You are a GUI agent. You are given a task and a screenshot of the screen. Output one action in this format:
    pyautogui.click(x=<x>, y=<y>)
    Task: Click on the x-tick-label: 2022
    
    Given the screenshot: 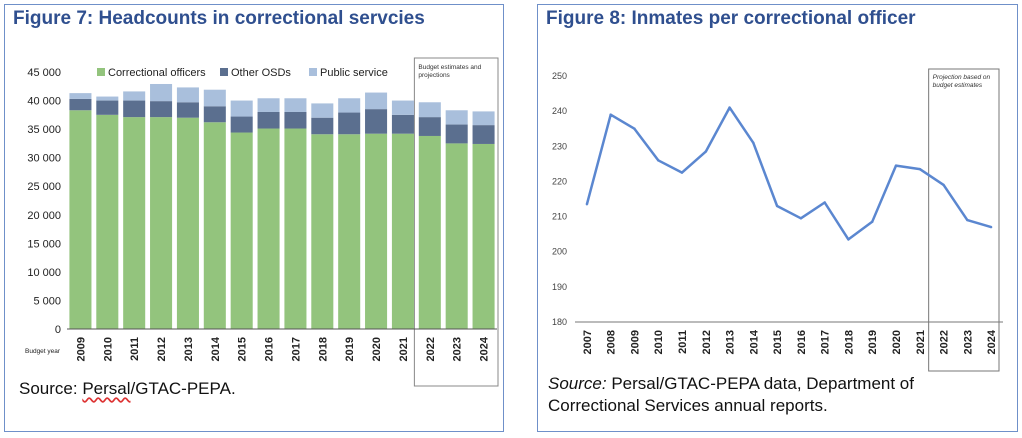 What is the action you would take?
    pyautogui.click(x=945, y=342)
    